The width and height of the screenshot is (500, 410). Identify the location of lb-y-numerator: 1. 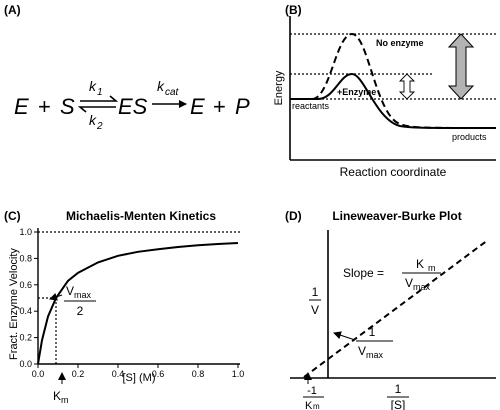
(315, 292).